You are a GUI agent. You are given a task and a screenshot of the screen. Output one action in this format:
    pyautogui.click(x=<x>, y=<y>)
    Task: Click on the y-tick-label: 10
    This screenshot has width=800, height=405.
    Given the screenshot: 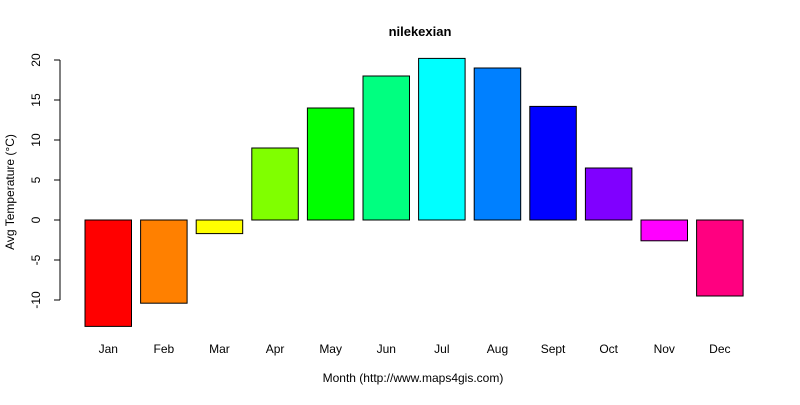 What is the action you would take?
    pyautogui.click(x=36, y=140)
    